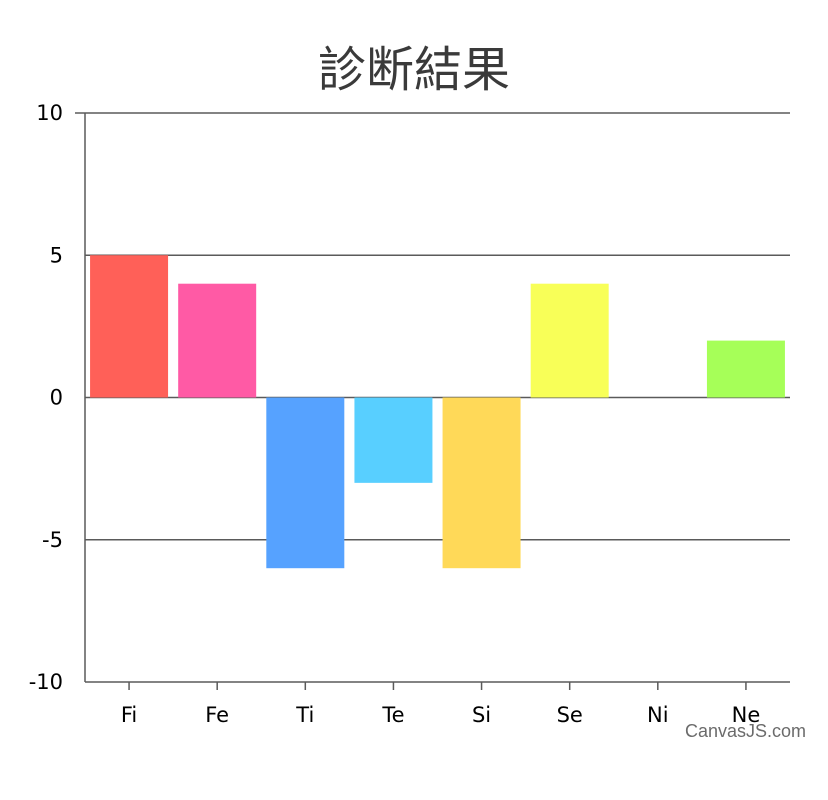 Image resolution: width=828 pixels, height=800 pixels. I want to click on y-tick-label: -5, so click(52, 540).